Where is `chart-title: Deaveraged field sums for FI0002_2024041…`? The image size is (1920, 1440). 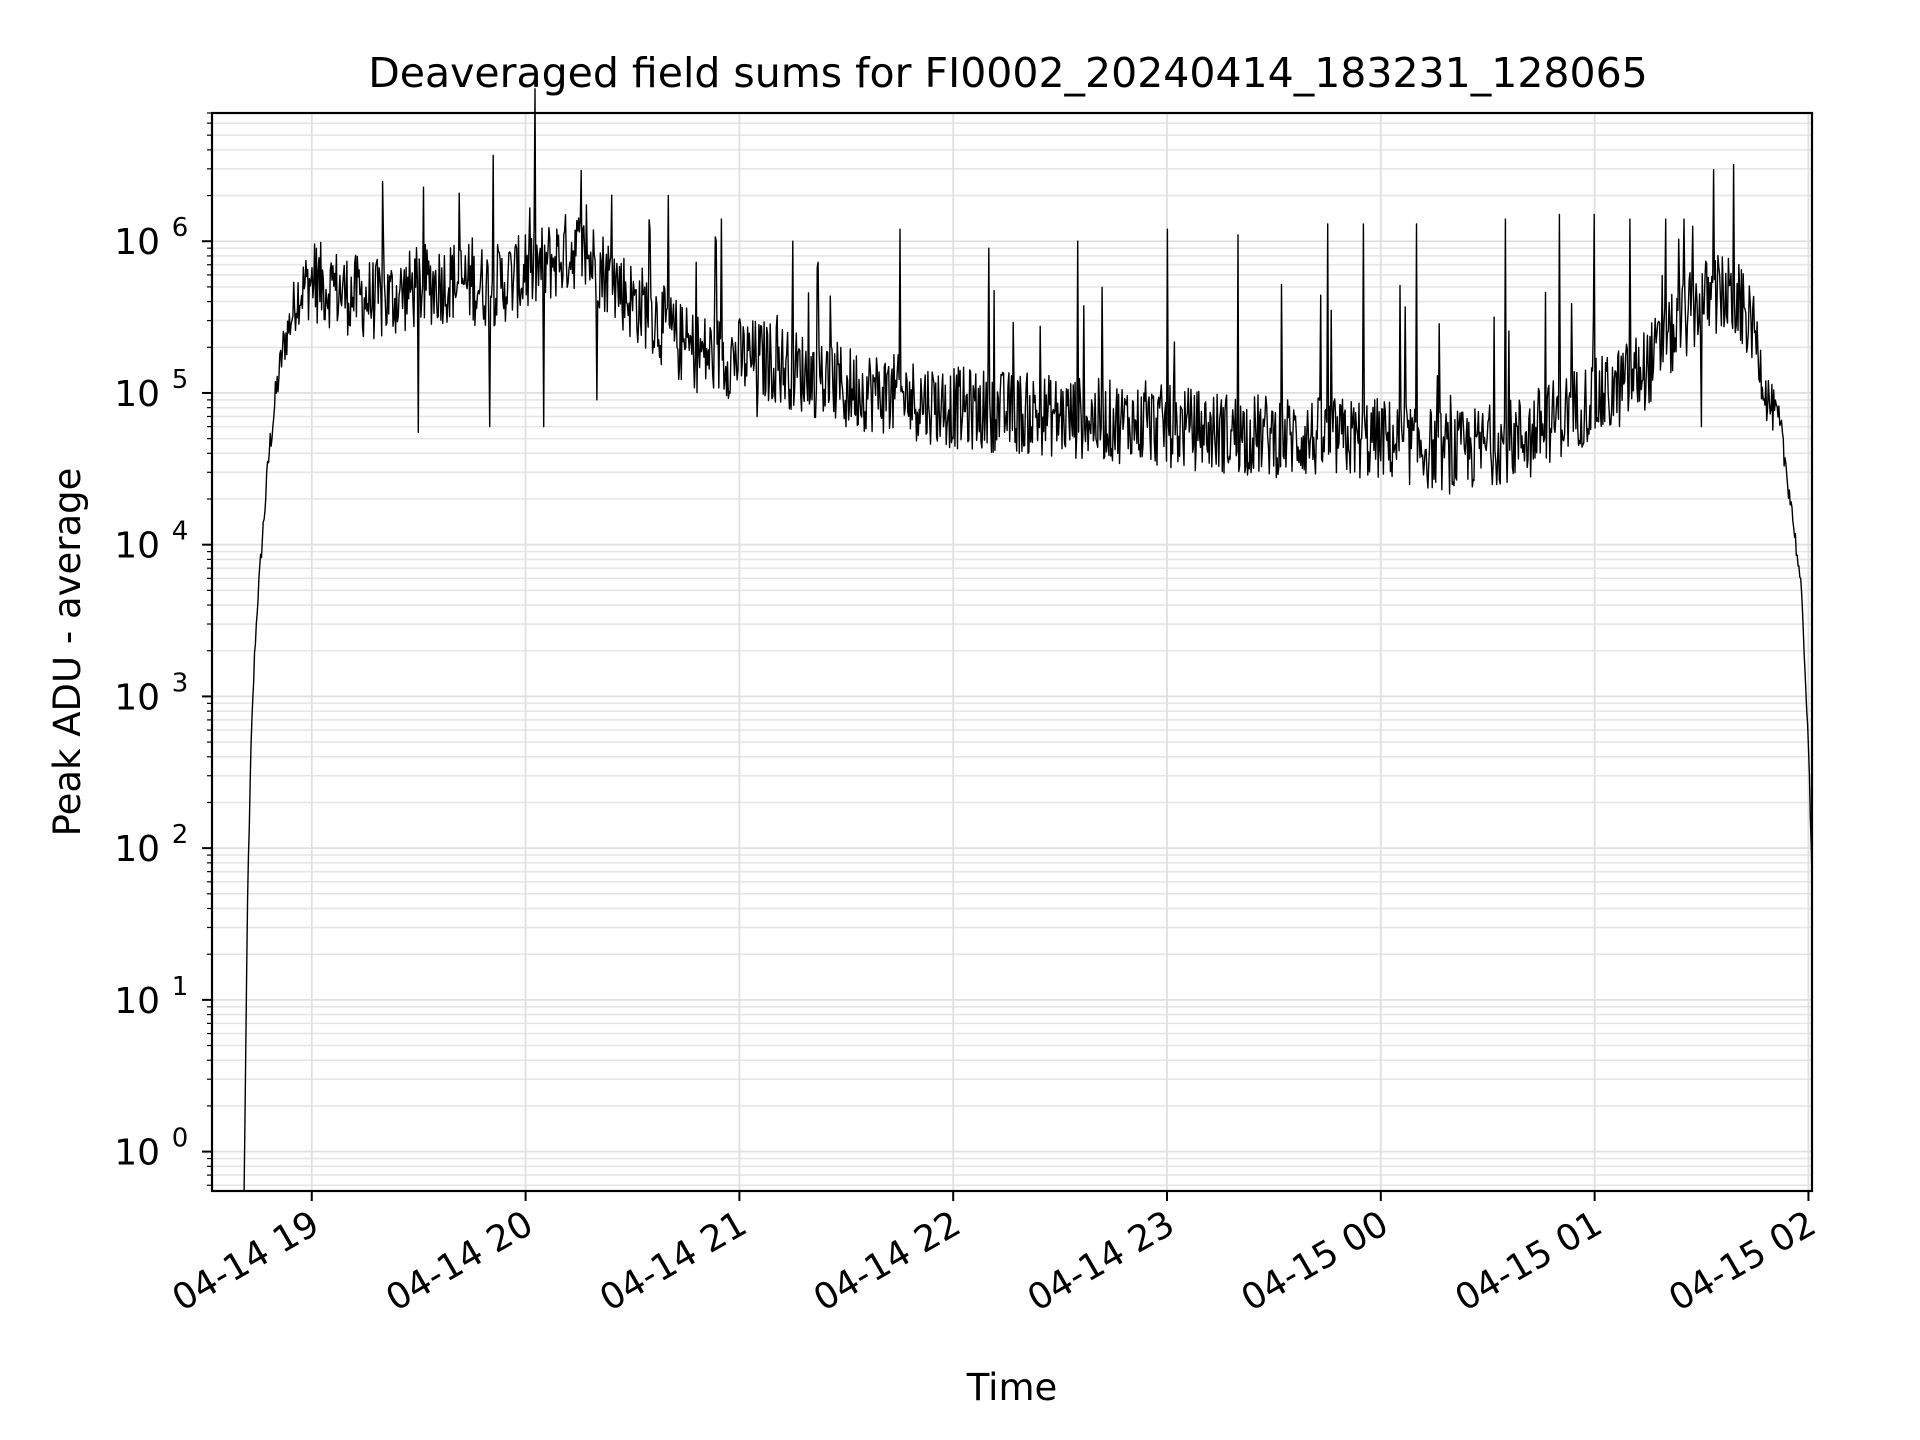
chart-title: Deaveraged field sums for FI0002_2024041… is located at coordinates (1008, 73).